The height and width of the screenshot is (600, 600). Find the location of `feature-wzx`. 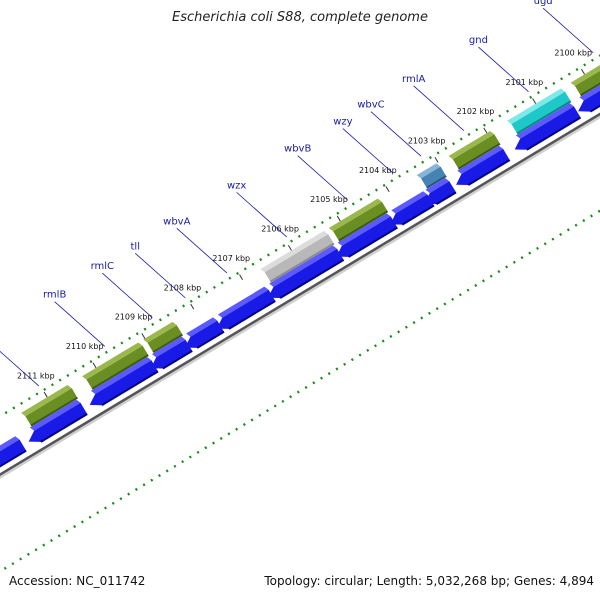

feature-wzx is located at coordinates (297, 256).